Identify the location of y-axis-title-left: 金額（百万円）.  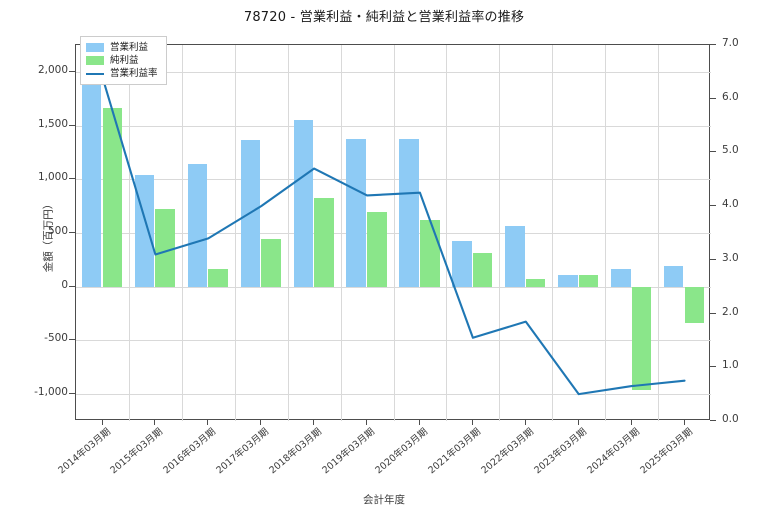
(48, 235).